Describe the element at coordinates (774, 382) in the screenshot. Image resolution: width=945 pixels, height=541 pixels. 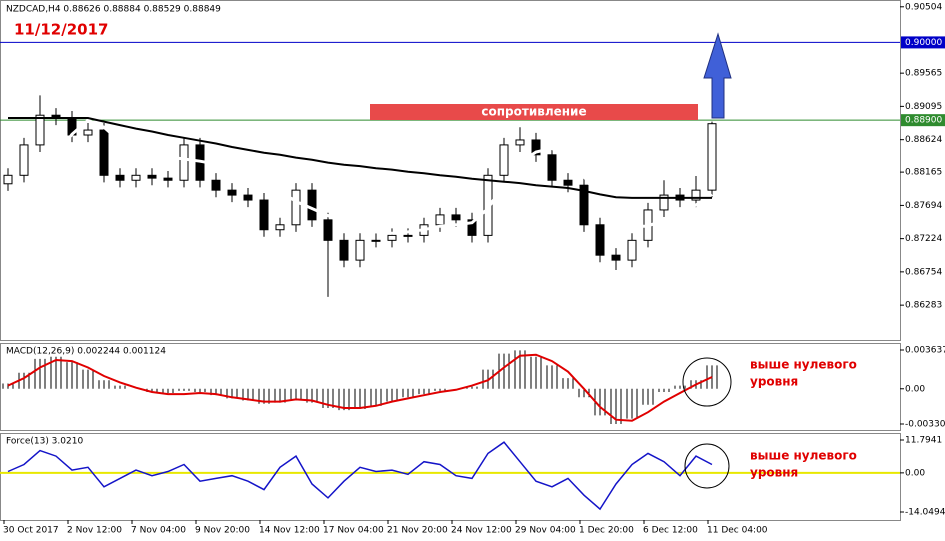
I see `macd-note: уровня` at that location.